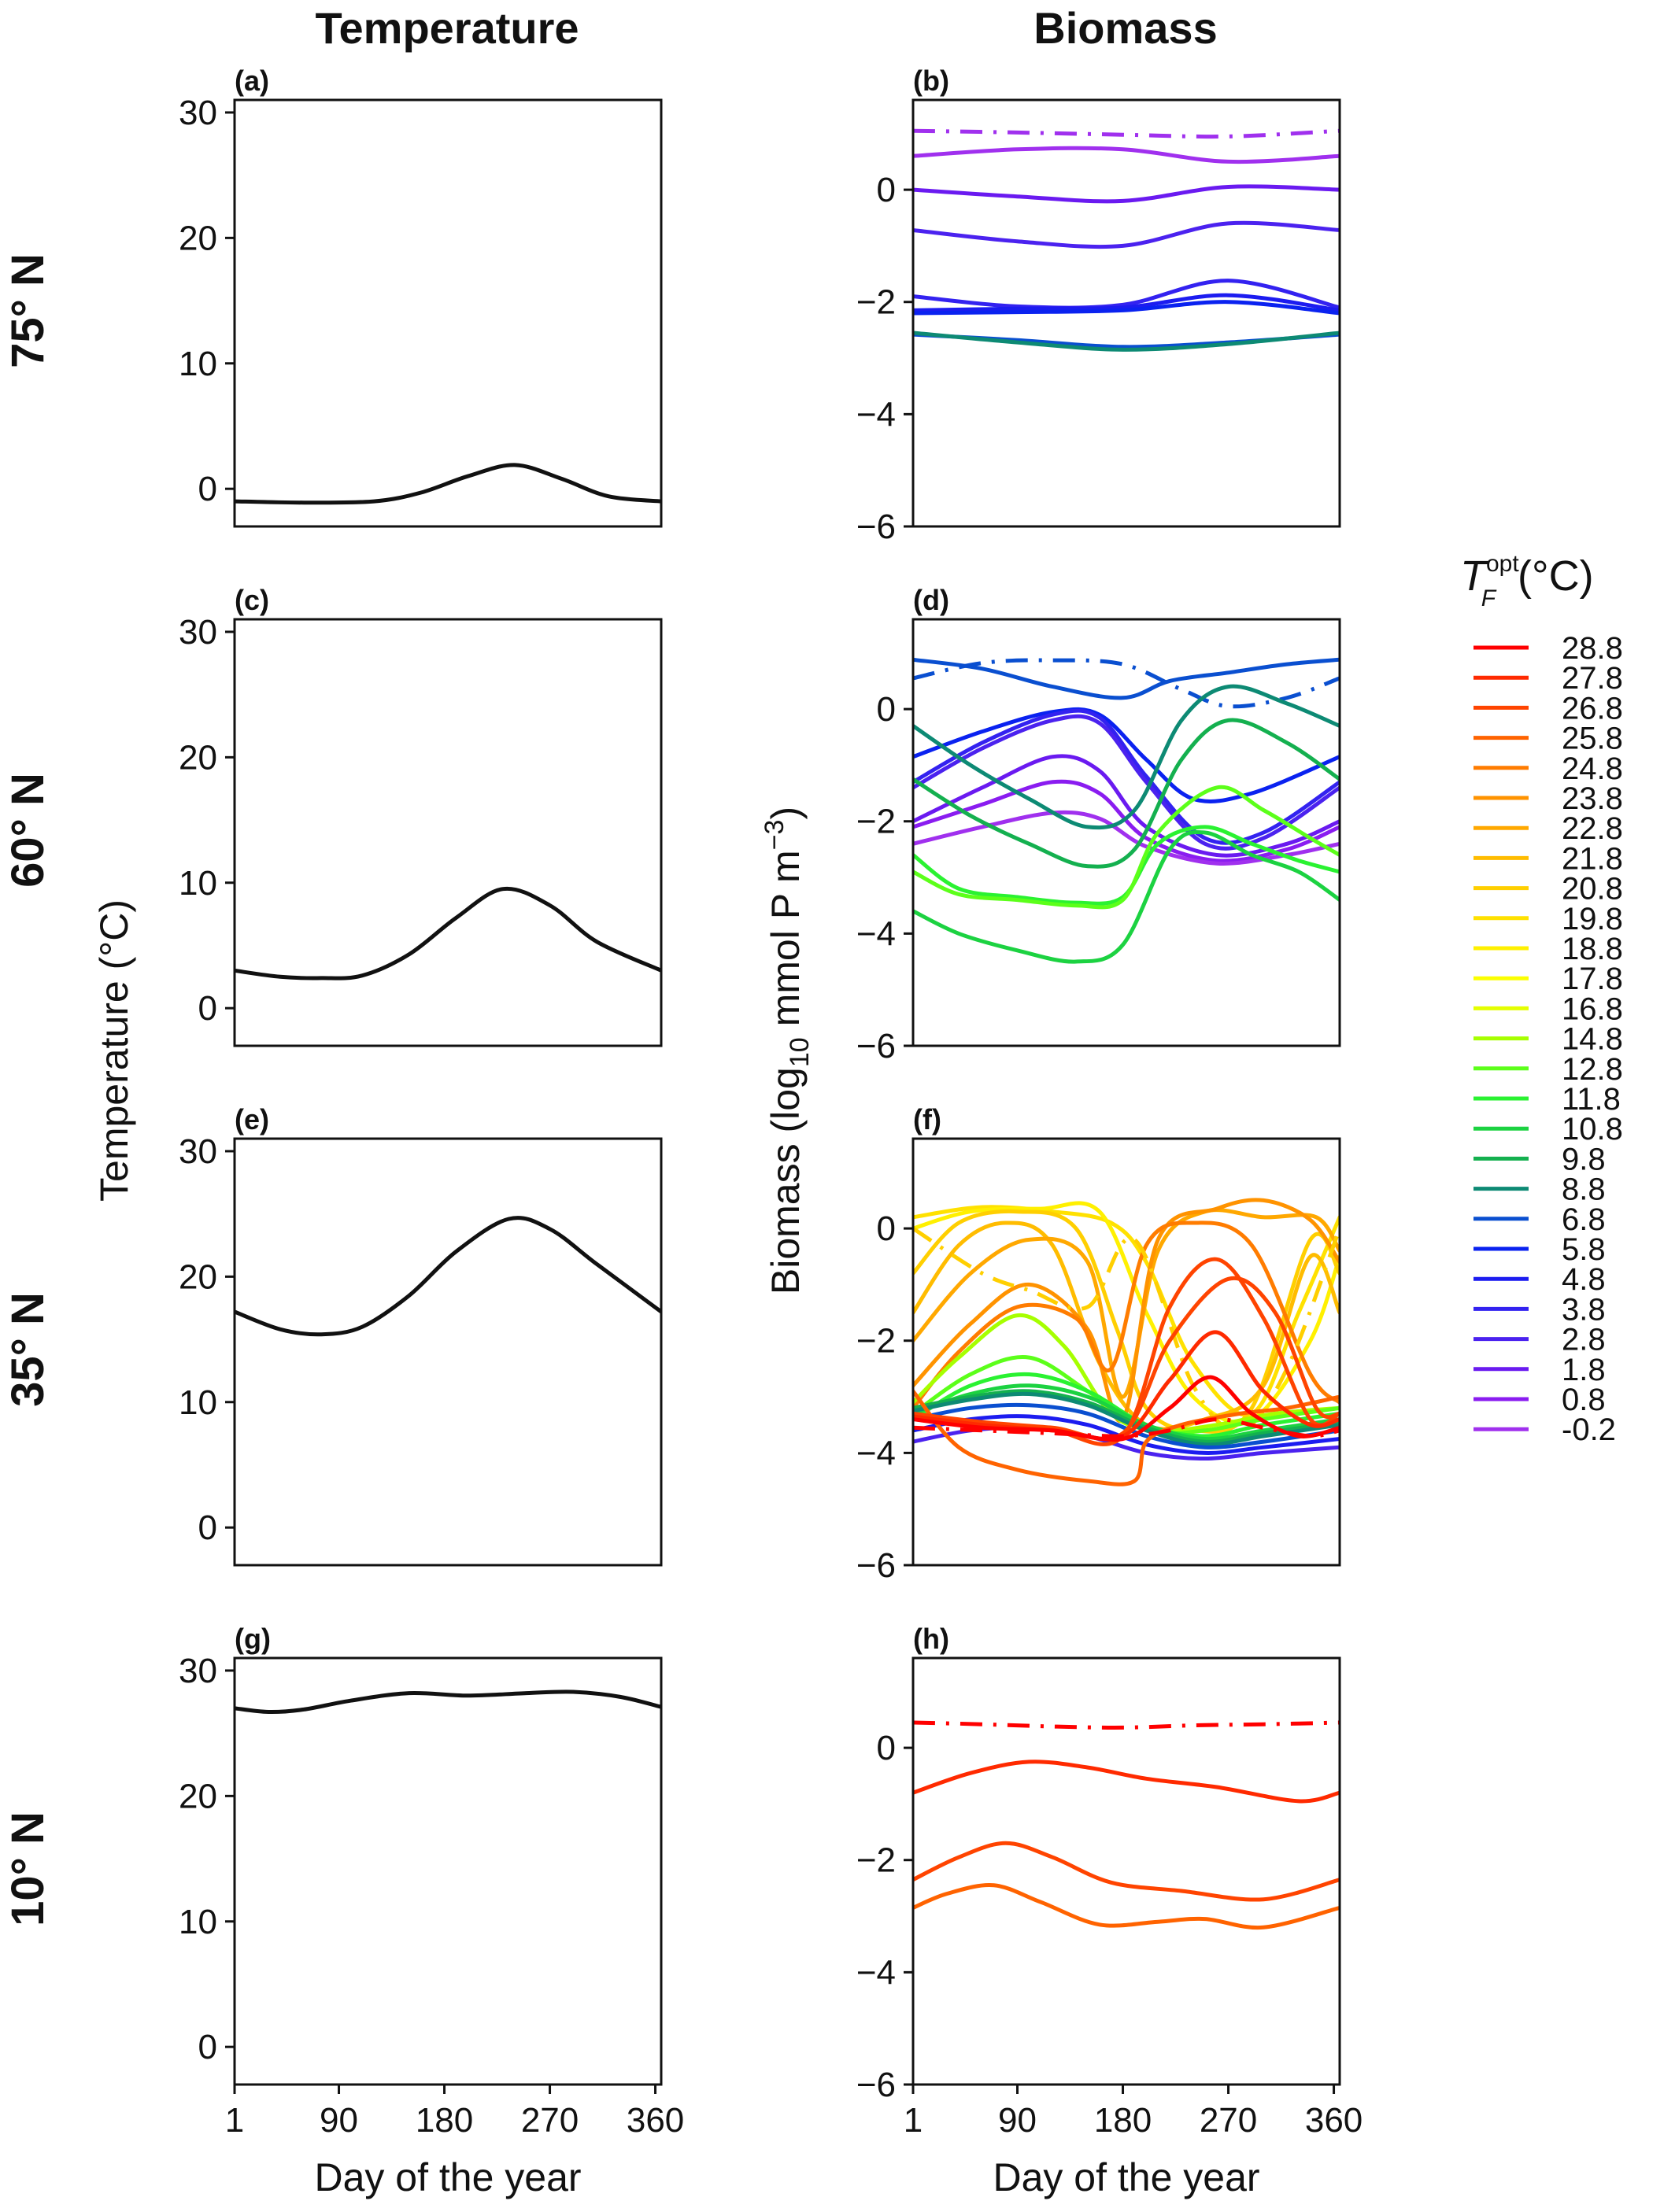 This screenshot has height=2212, width=1675. I want to click on panel-c: (c) 0 10 20 30, so click(421, 815).